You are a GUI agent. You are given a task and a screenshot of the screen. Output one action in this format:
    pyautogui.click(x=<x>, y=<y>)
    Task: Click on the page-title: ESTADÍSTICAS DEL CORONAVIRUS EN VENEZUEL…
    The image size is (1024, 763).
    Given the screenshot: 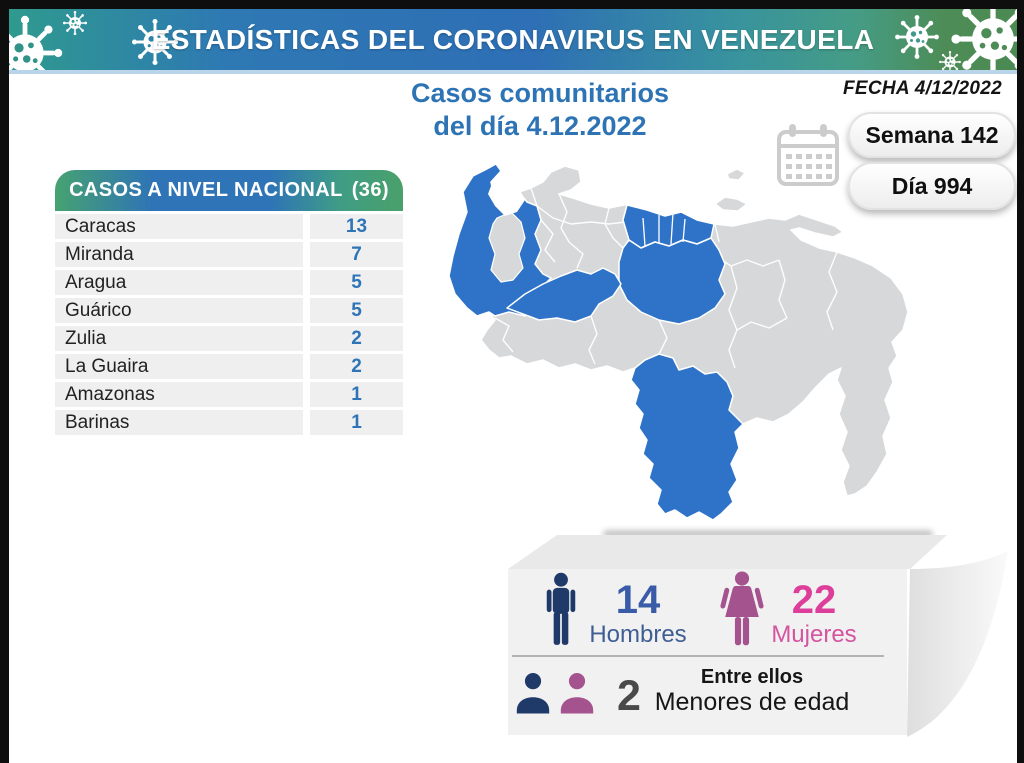 What is the action you would take?
    pyautogui.click(x=513, y=39)
    